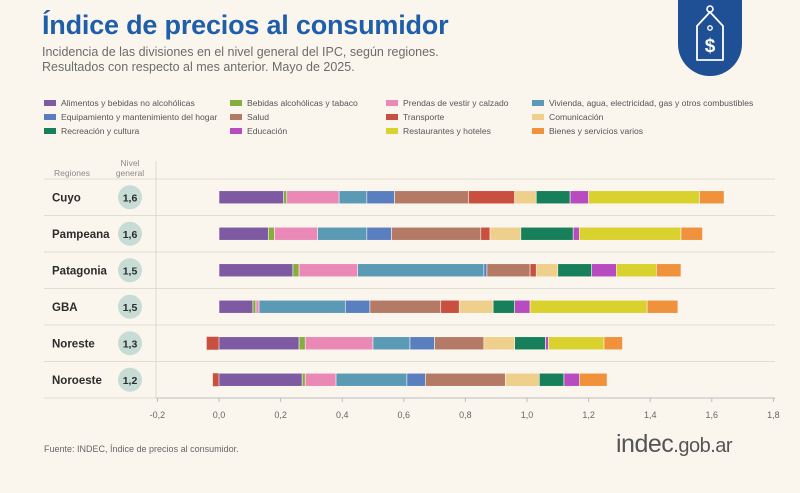  What do you see at coordinates (158, 415) in the screenshot?
I see `x-tick-label: -0,2` at bounding box center [158, 415].